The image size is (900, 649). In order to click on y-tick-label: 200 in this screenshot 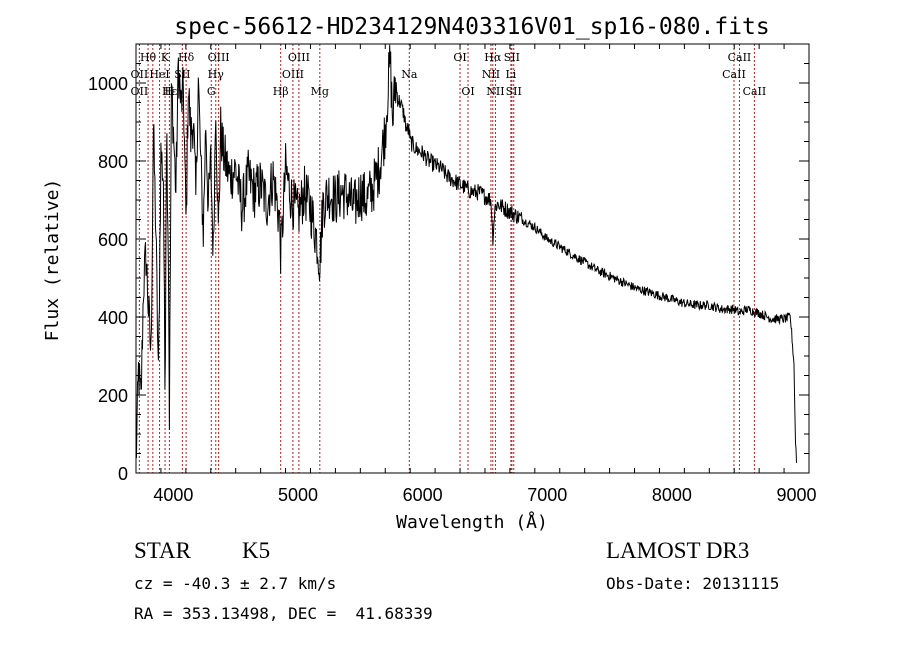, I will do `click(113, 396)`.